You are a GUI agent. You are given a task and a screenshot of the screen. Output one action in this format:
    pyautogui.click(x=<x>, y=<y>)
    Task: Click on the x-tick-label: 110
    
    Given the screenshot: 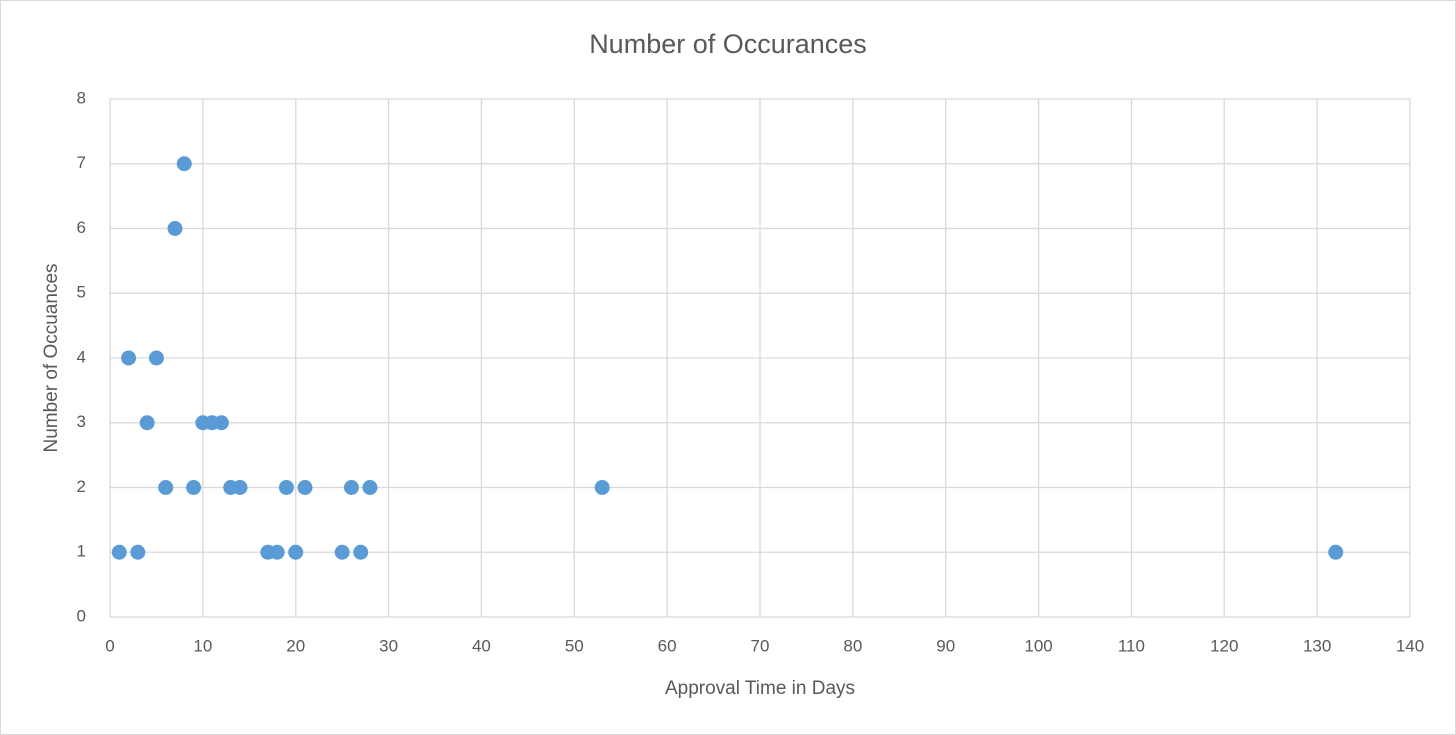 What is the action you would take?
    pyautogui.click(x=1131, y=645)
    